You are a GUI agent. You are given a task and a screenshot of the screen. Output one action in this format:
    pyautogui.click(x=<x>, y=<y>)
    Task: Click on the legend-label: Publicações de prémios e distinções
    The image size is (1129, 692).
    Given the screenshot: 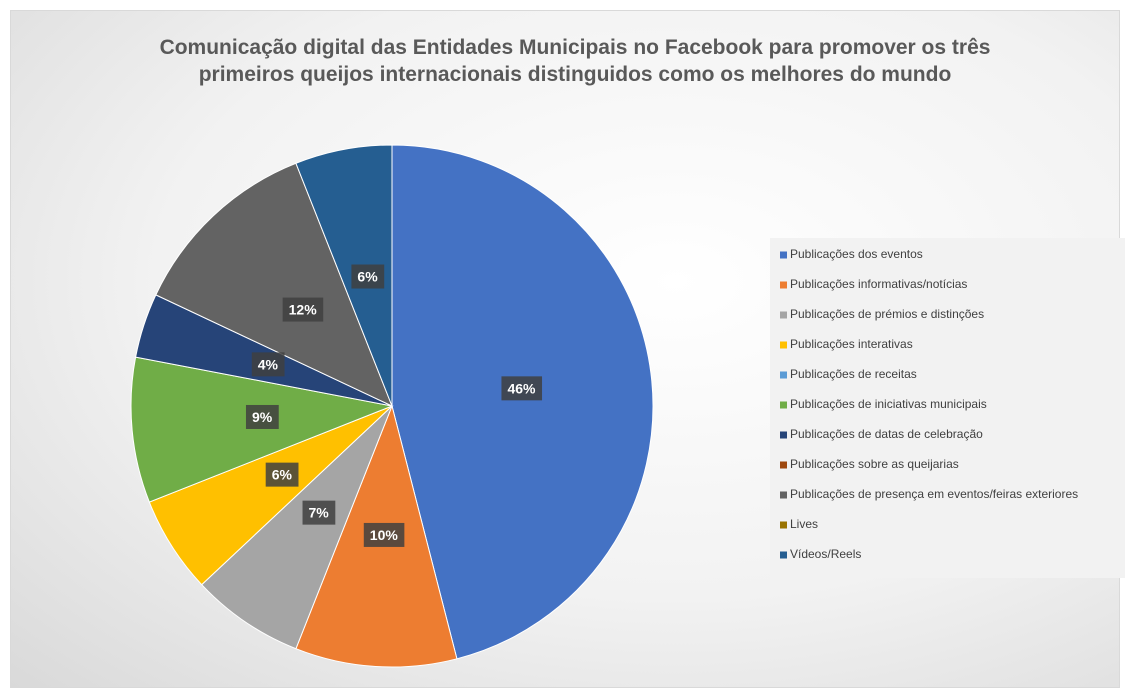 What is the action you would take?
    pyautogui.click(x=887, y=314)
    